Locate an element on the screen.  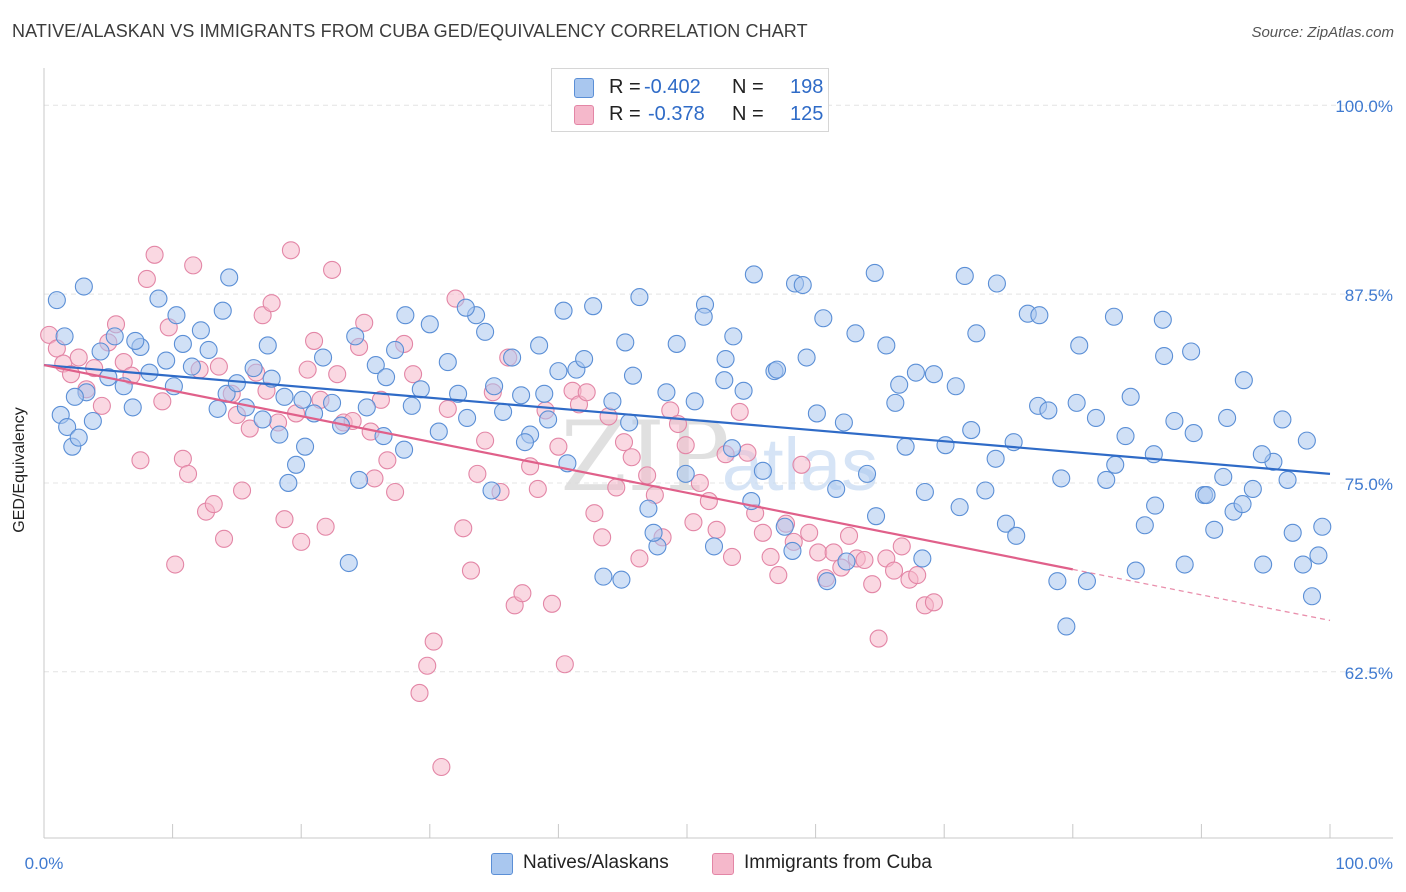
y-tick-label: 87.5% is located at coordinates (1369, 295).